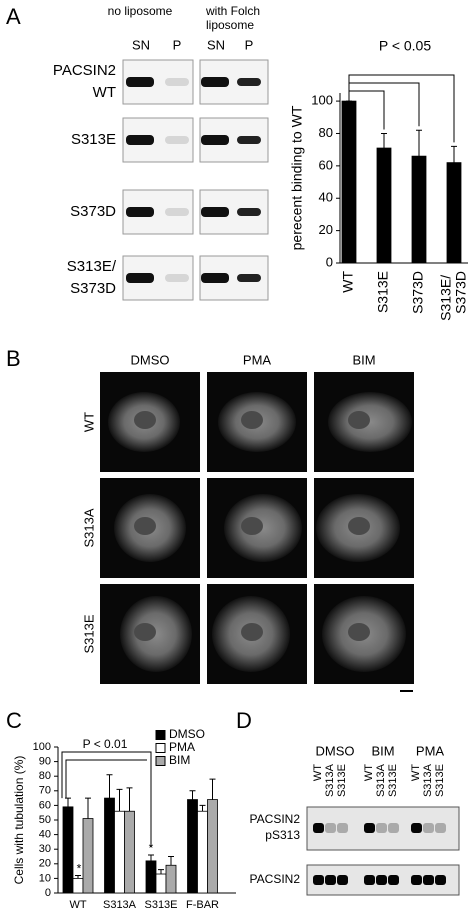  What do you see at coordinates (13, 16) in the screenshot?
I see `panel-label: A` at bounding box center [13, 16].